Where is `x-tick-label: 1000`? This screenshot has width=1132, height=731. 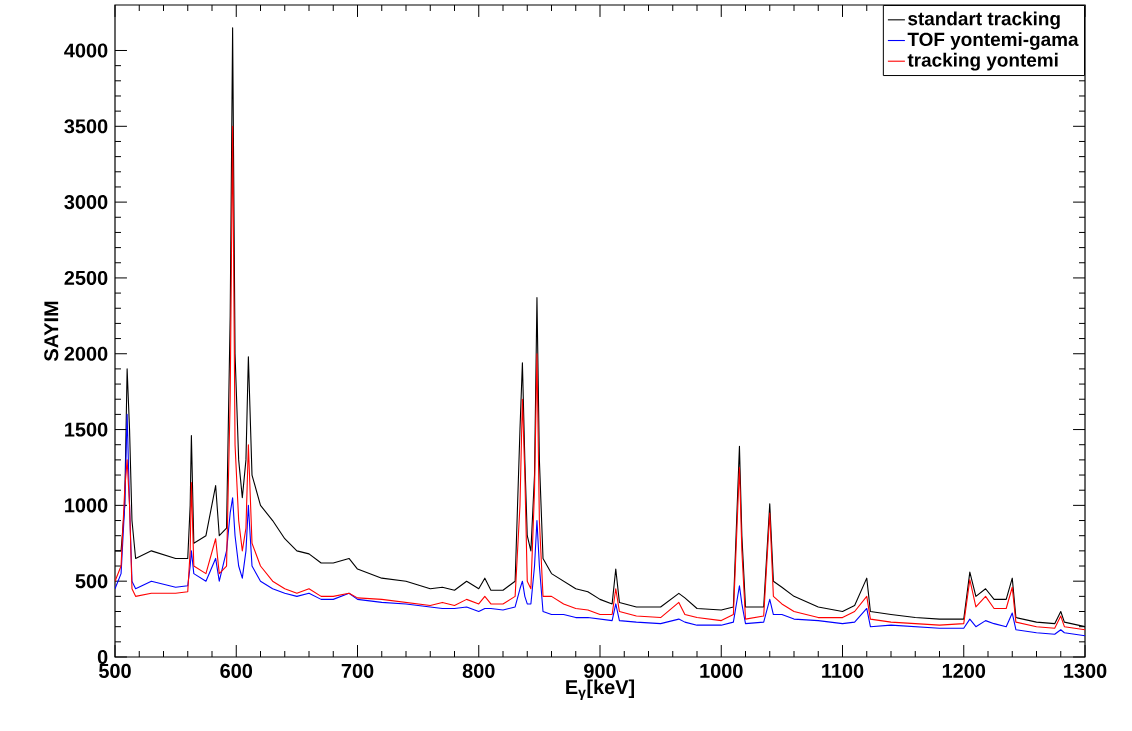
x-tick-label: 1000 is located at coordinates (721, 670).